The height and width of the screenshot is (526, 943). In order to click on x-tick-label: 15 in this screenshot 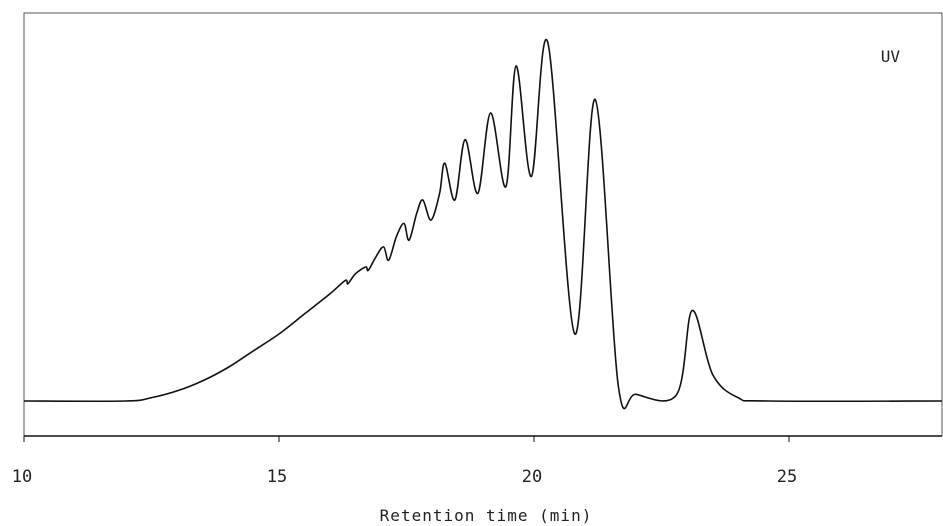, I will do `click(277, 477)`.